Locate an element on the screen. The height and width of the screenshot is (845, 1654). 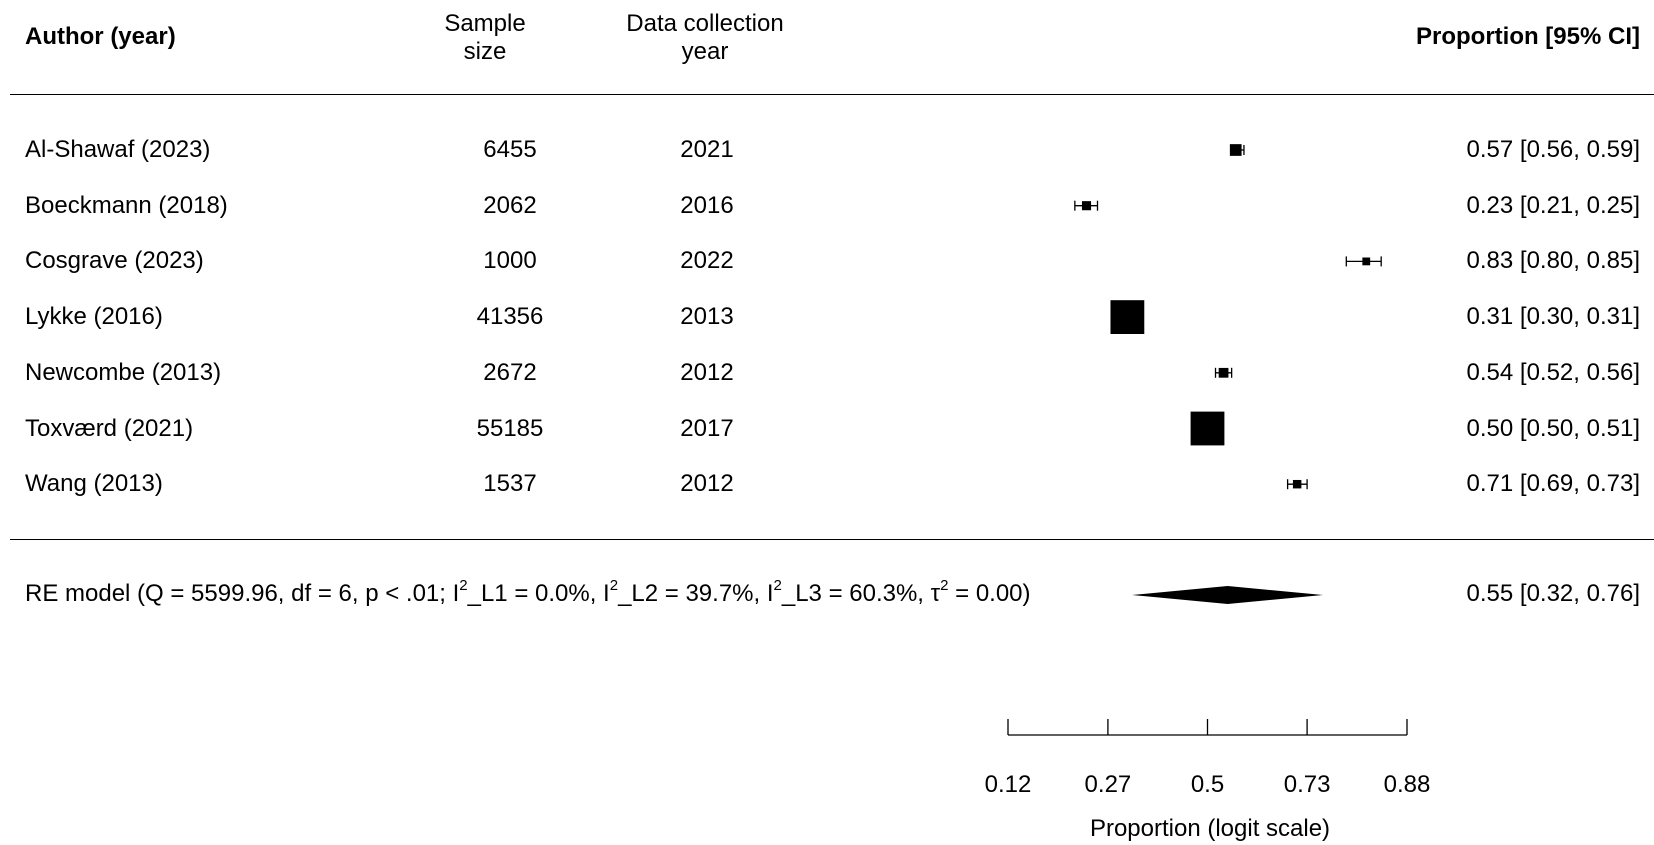
summary-estimate-label: 0.55 [0.32, 0.76] is located at coordinates (1553, 593).